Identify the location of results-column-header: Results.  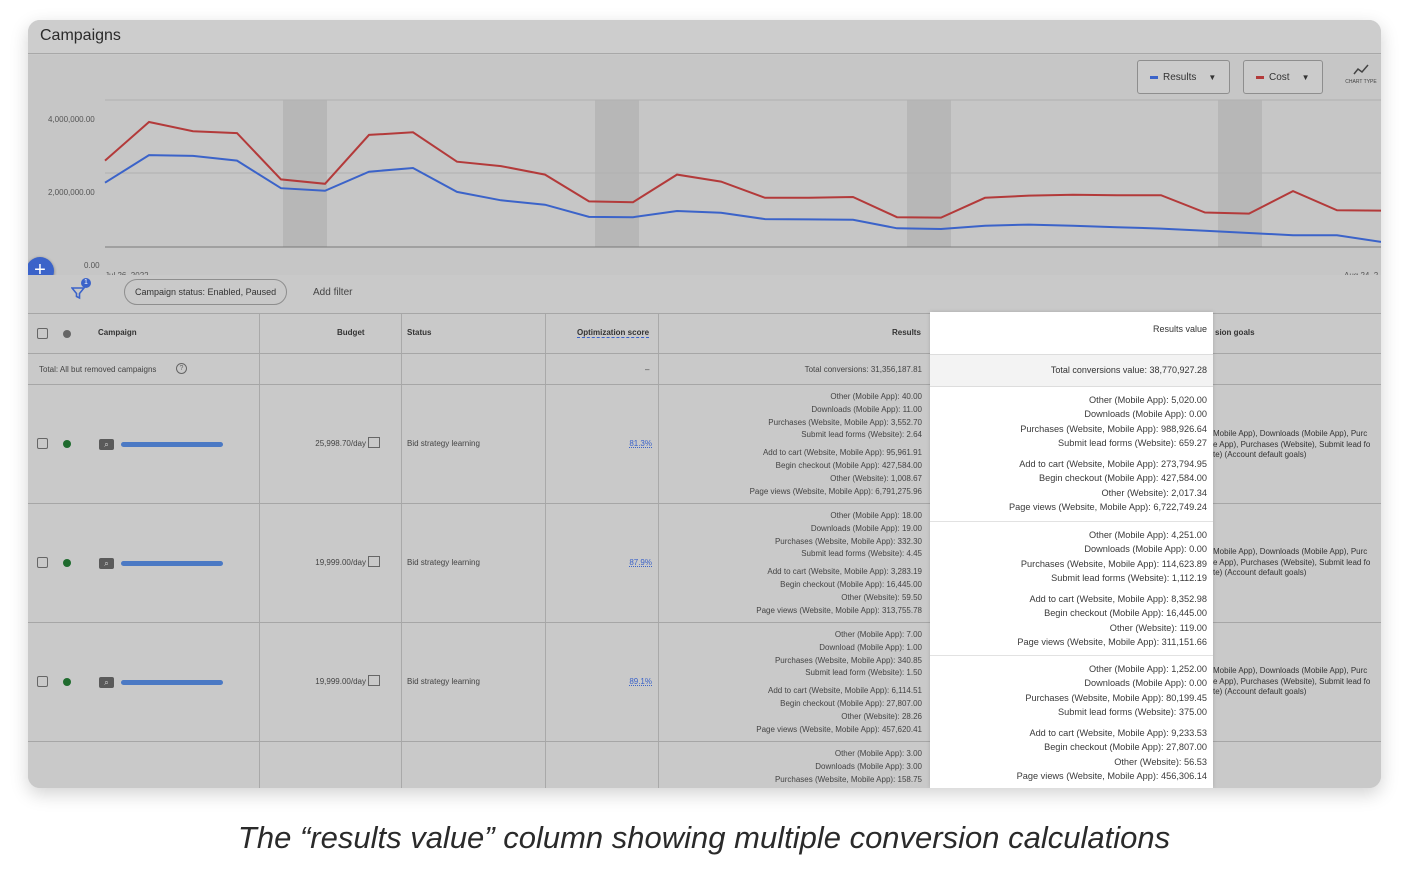
(906, 332).